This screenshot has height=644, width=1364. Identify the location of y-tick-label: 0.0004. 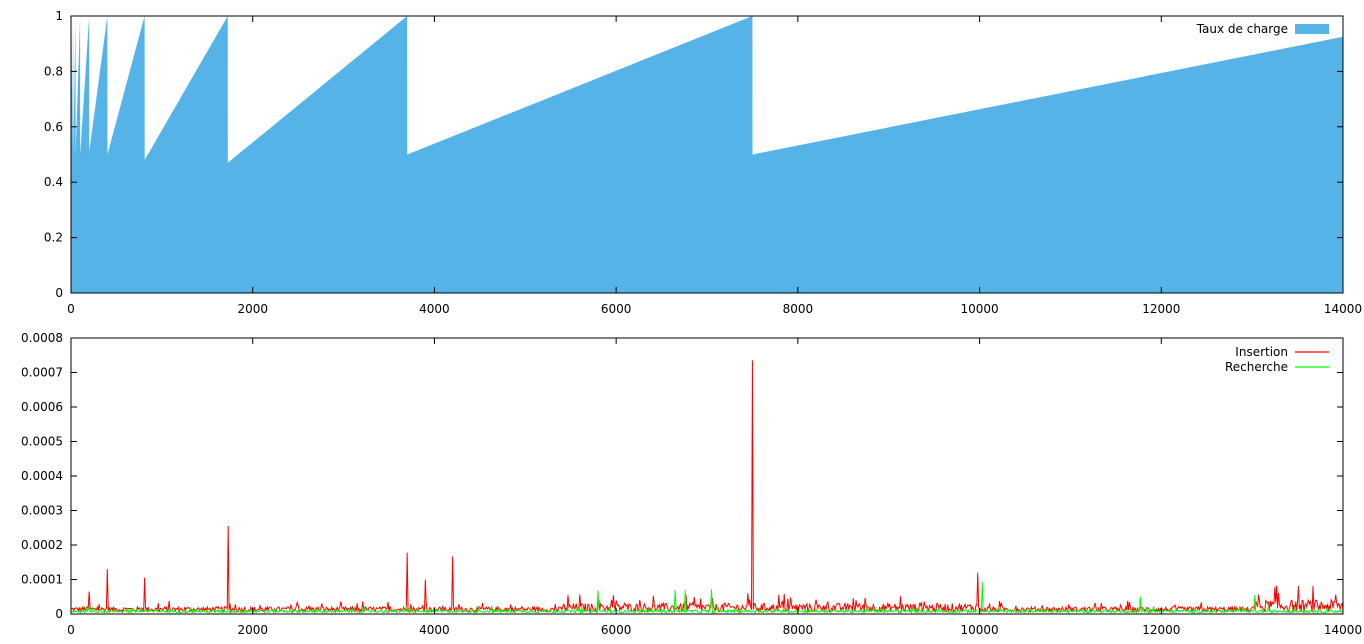
(42, 476).